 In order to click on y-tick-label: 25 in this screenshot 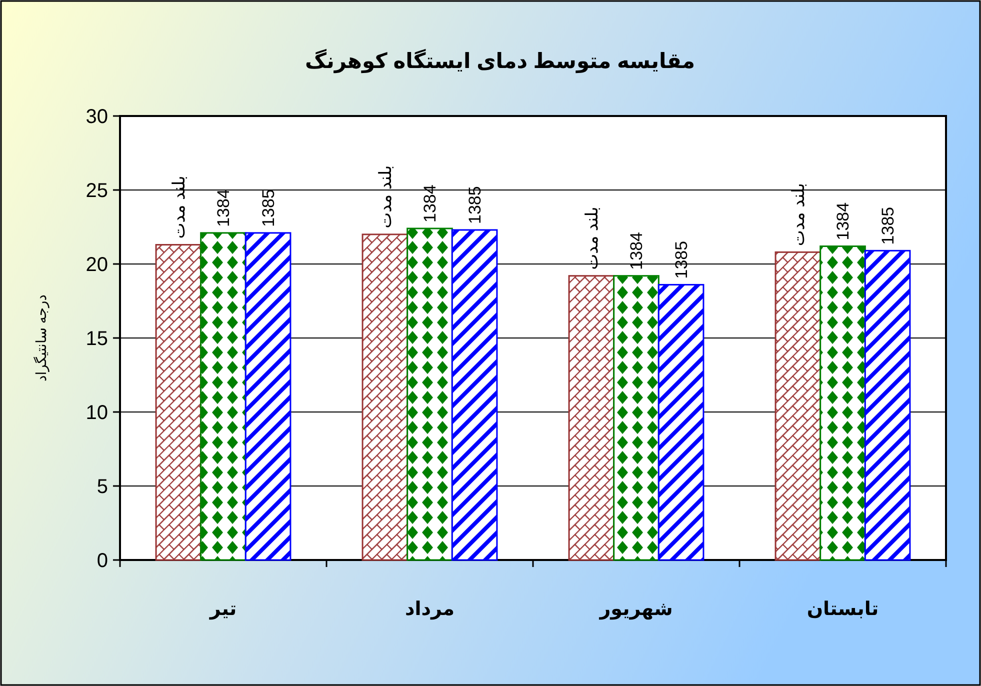, I will do `click(97, 191)`.